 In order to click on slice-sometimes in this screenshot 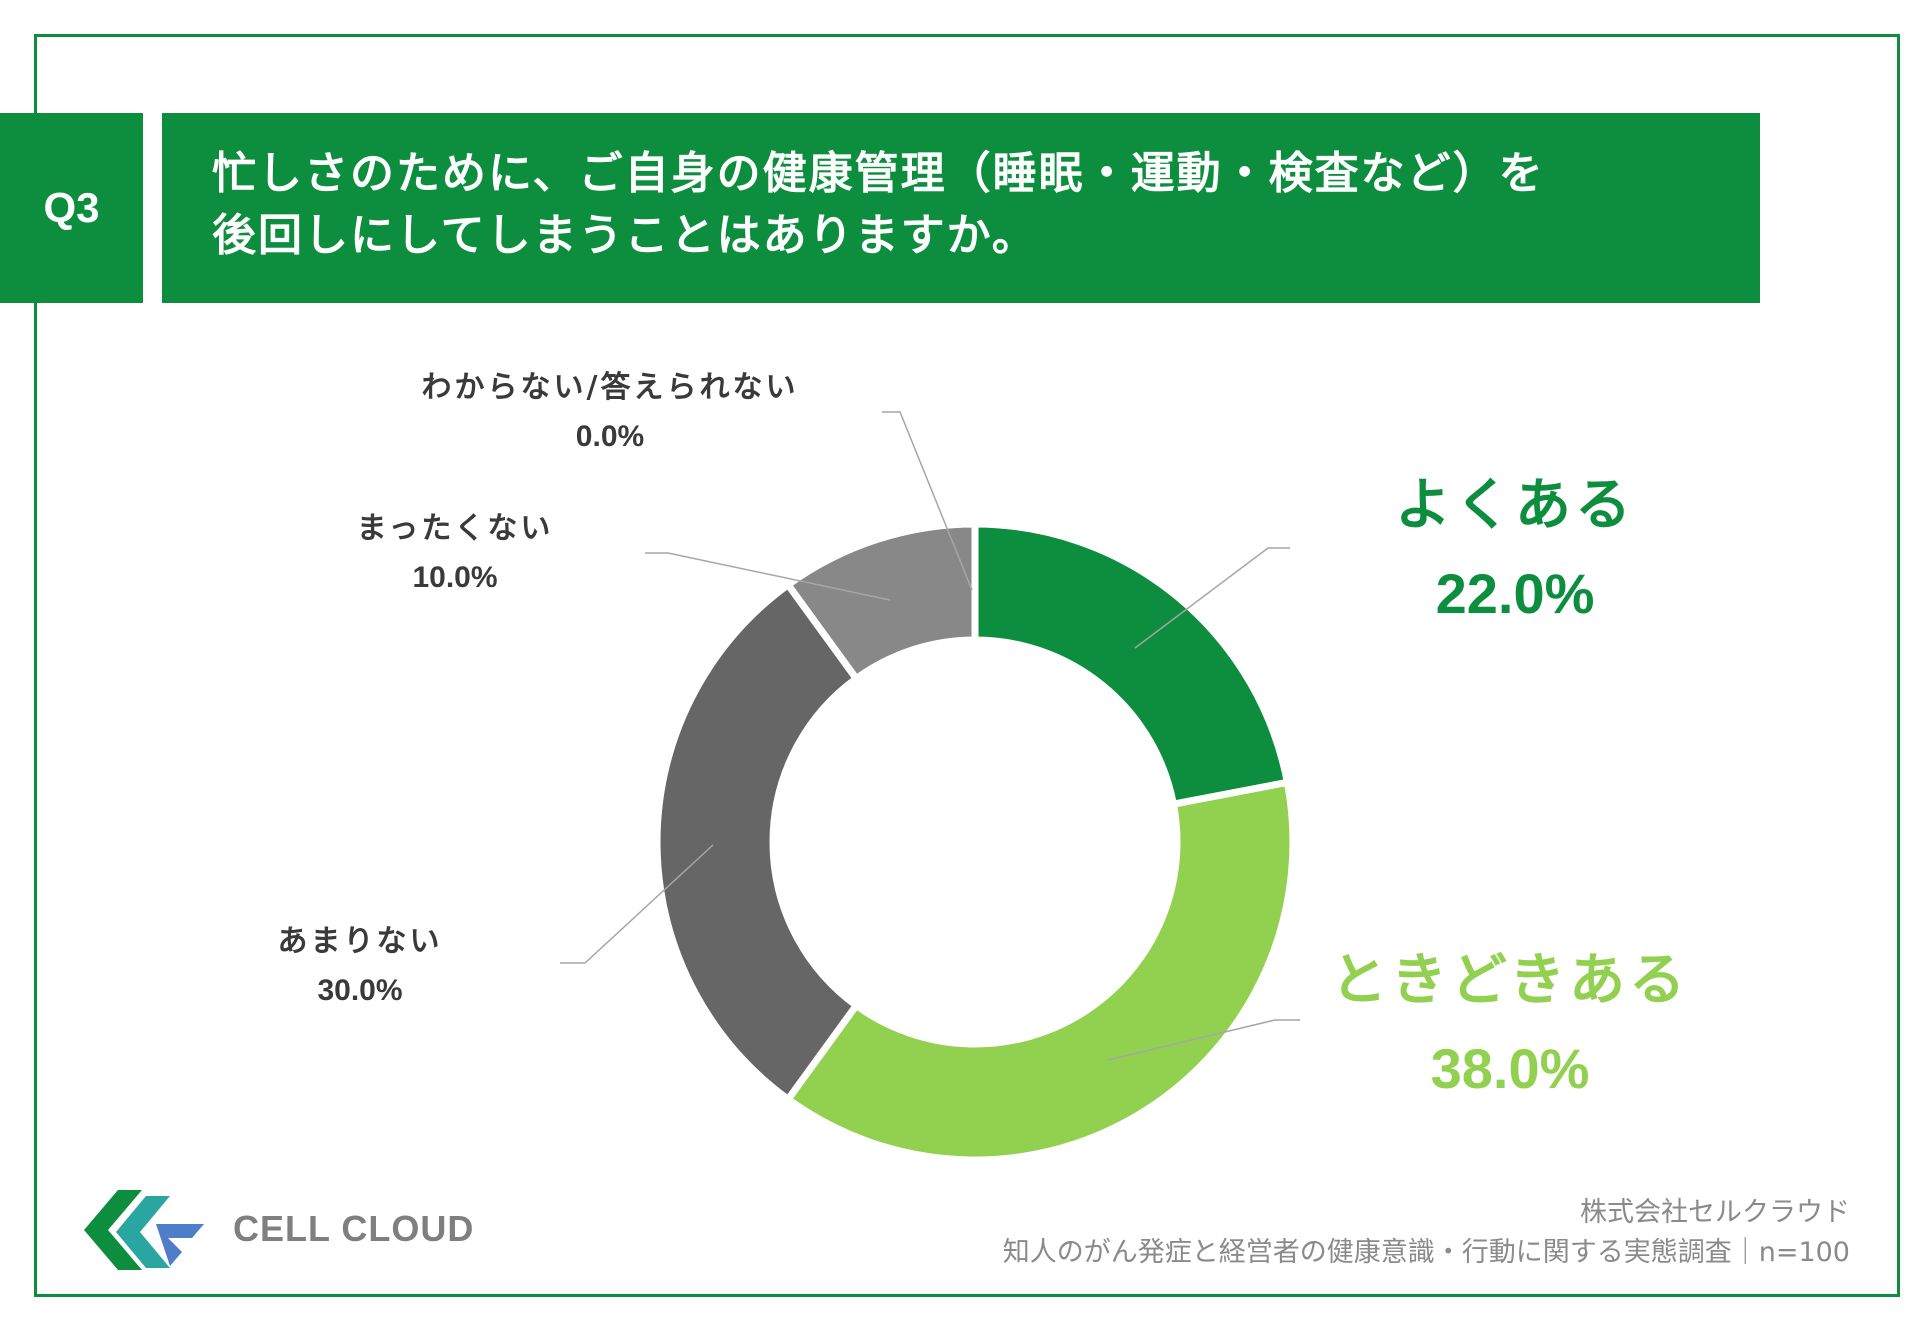, I will do `click(1040, 971)`.